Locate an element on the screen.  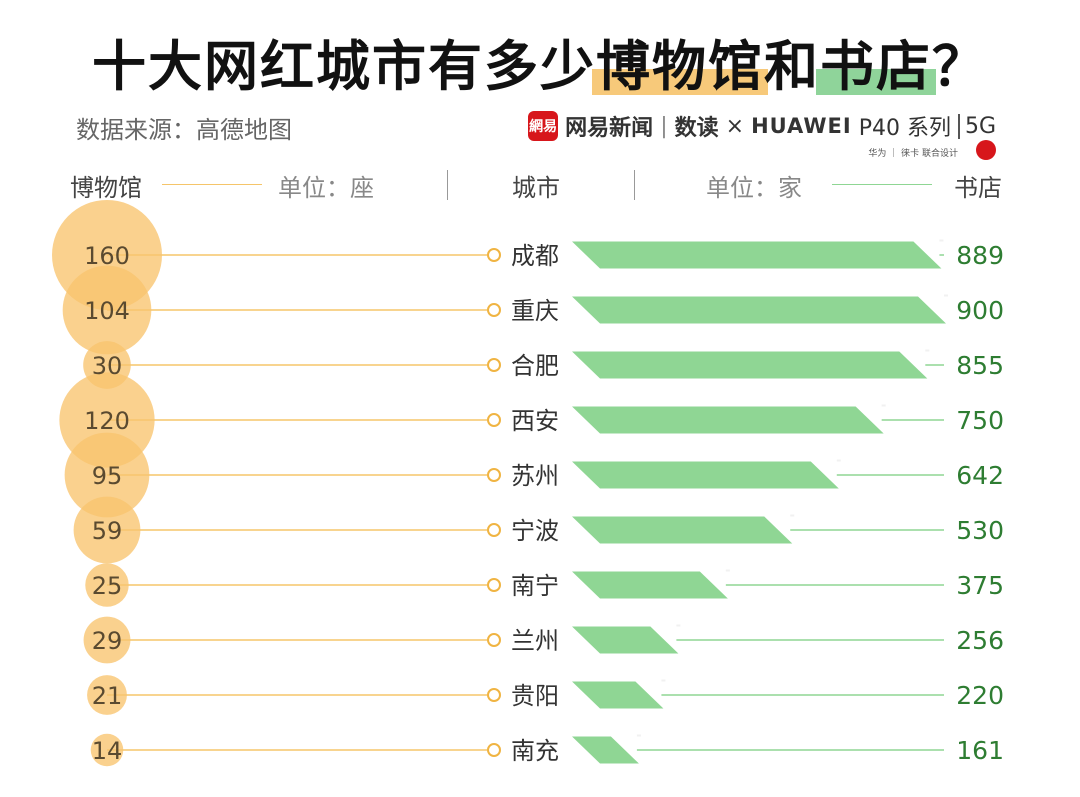
header-museum-unit: 单位：座 is located at coordinates (326, 188).